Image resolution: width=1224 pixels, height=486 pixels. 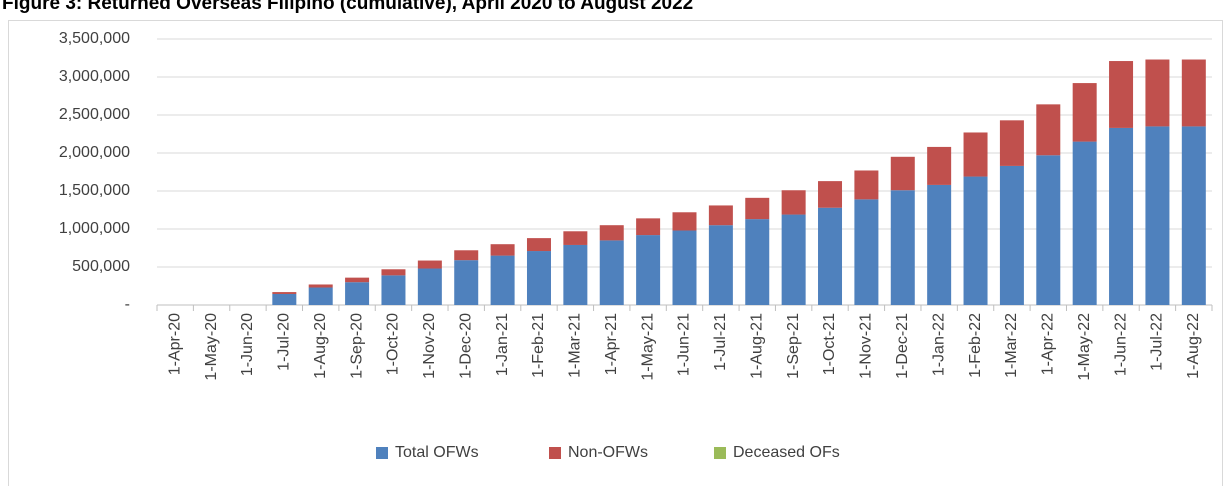 I want to click on x-tick-label: 1-Dec-21, so click(x=902, y=346).